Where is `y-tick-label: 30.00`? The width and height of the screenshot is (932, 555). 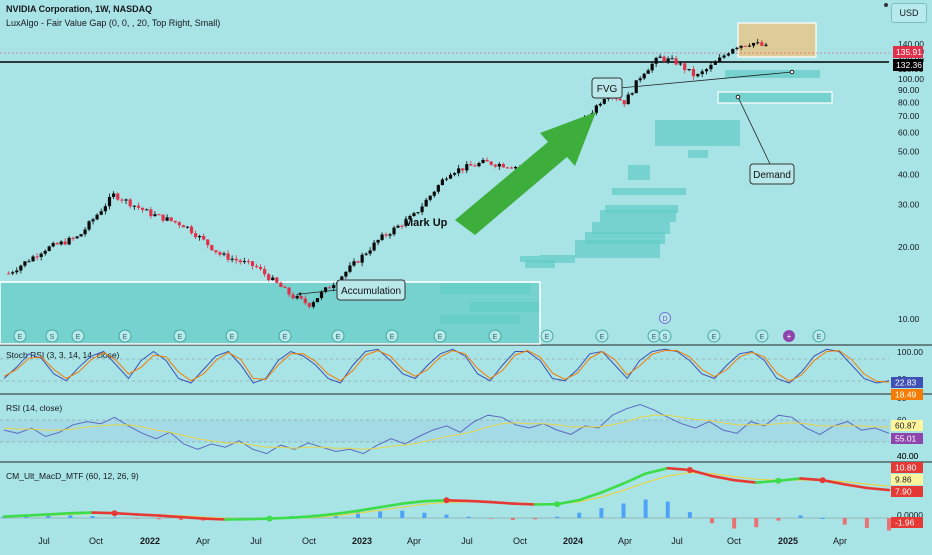 y-tick-label: 30.00 is located at coordinates (909, 205).